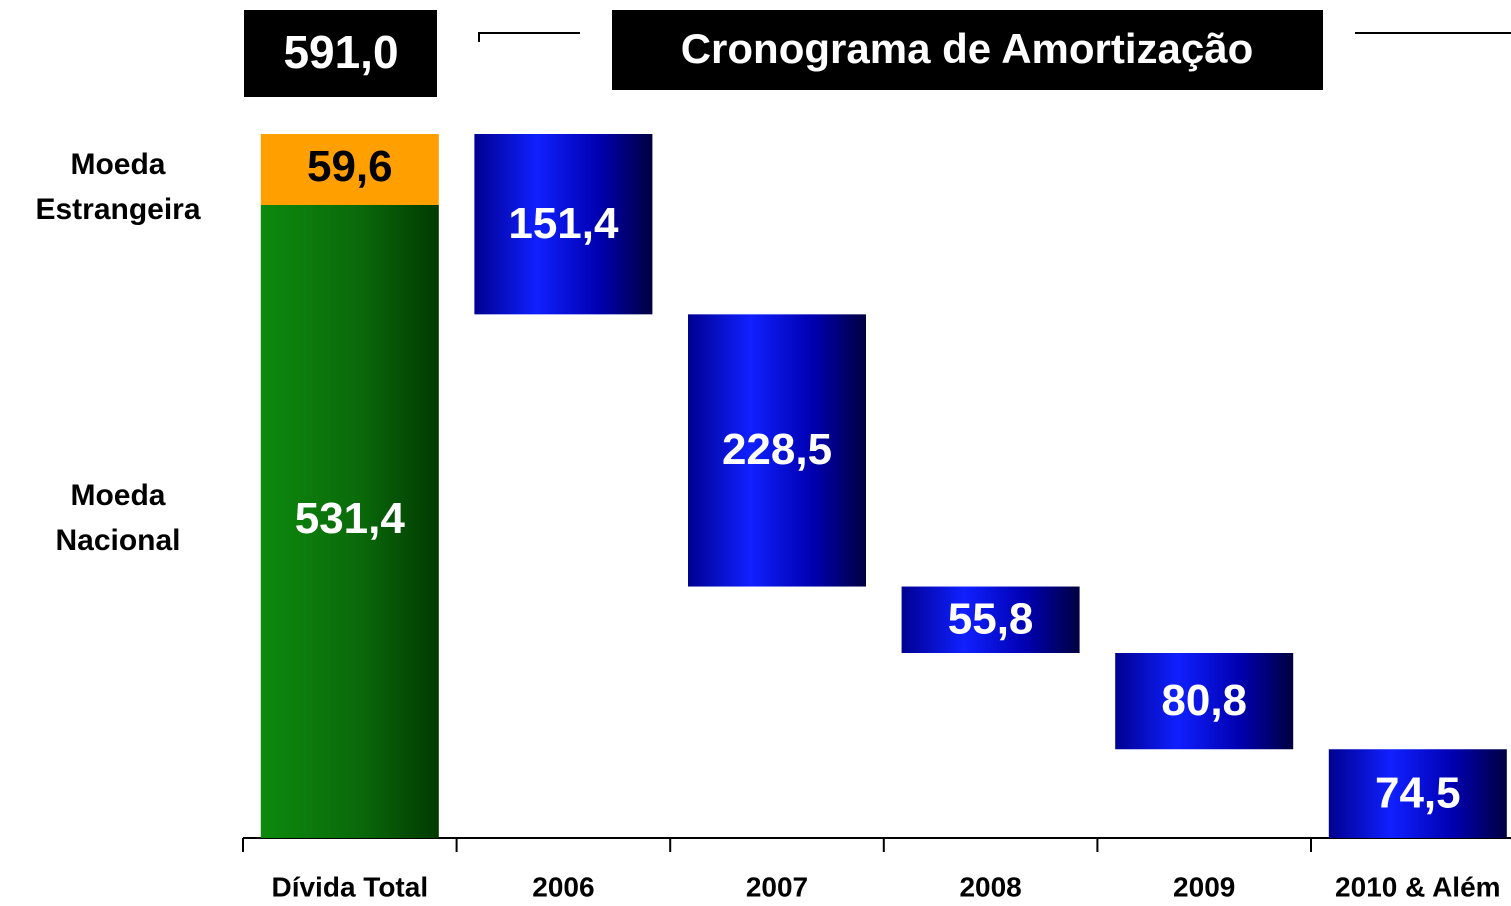 This screenshot has height=906, width=1511. Describe the element at coordinates (118, 187) in the screenshot. I see `legend-label: Moeda Estrangeira` at that location.